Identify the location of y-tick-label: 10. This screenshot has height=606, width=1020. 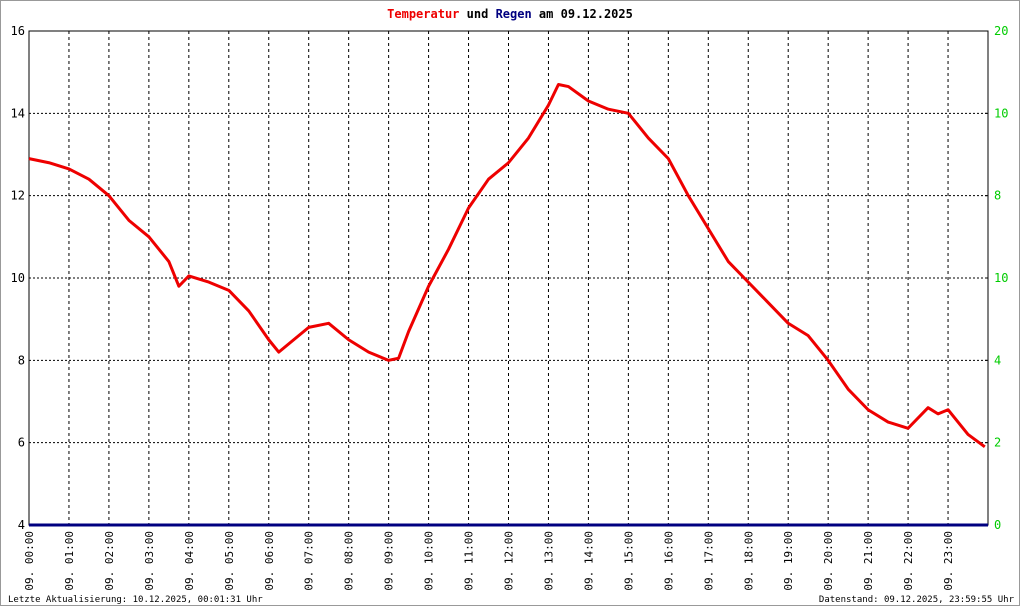
(18, 278).